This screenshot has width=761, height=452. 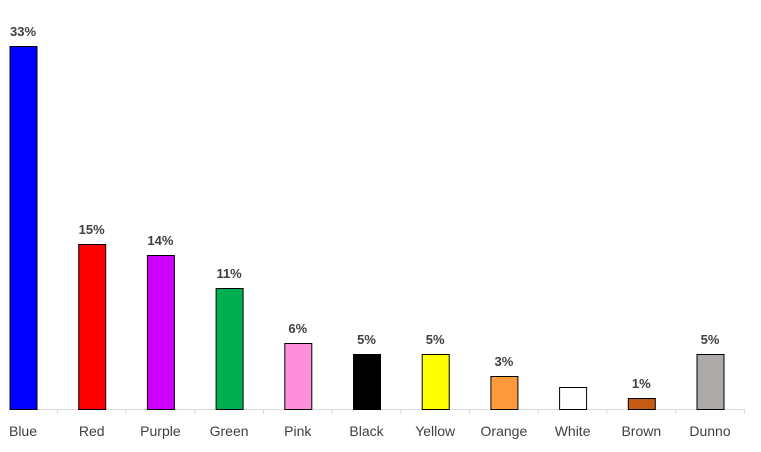 What do you see at coordinates (504, 361) in the screenshot?
I see `value-label: 3%` at bounding box center [504, 361].